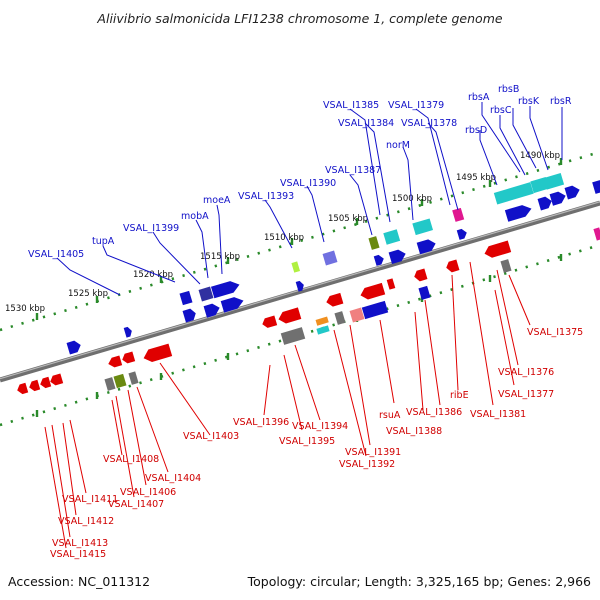  What do you see at coordinates (131, 459) in the screenshot?
I see `gene-label: VSAL_I1408` at bounding box center [131, 459].